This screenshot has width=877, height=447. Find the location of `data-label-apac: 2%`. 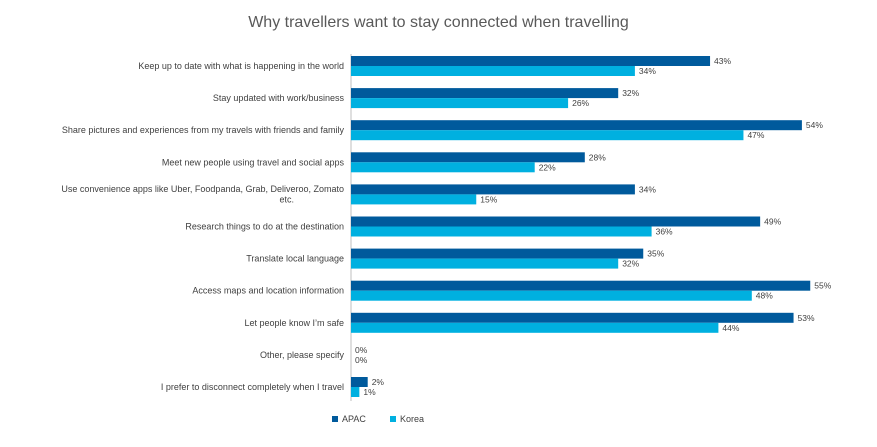

data-label-apac: 2% is located at coordinates (378, 382).